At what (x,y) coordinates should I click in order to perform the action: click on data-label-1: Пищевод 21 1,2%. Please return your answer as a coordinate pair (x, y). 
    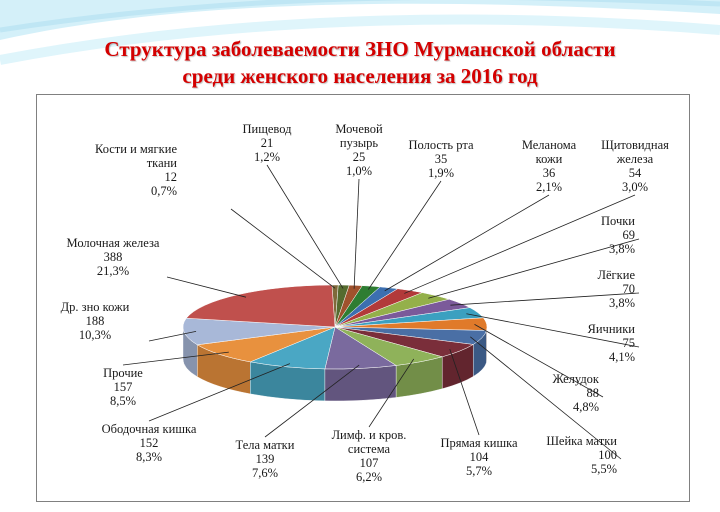
    Looking at the image, I should click on (268, 143).